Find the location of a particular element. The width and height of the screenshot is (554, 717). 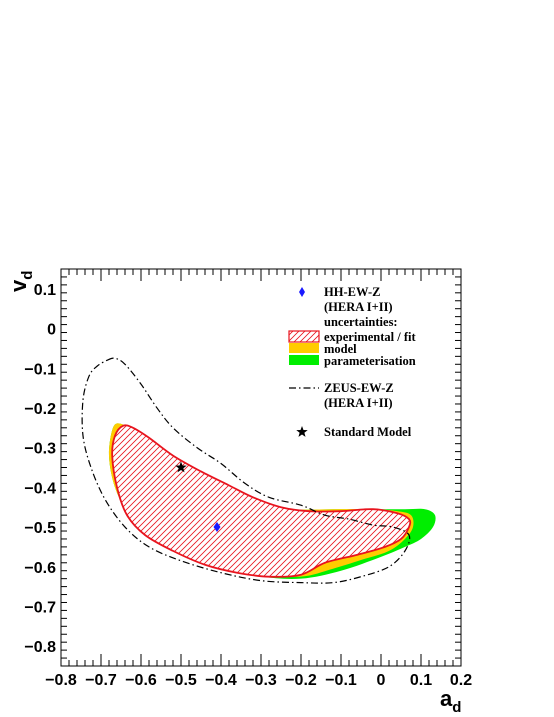

legend-hatch-swatch is located at coordinates (304, 336).